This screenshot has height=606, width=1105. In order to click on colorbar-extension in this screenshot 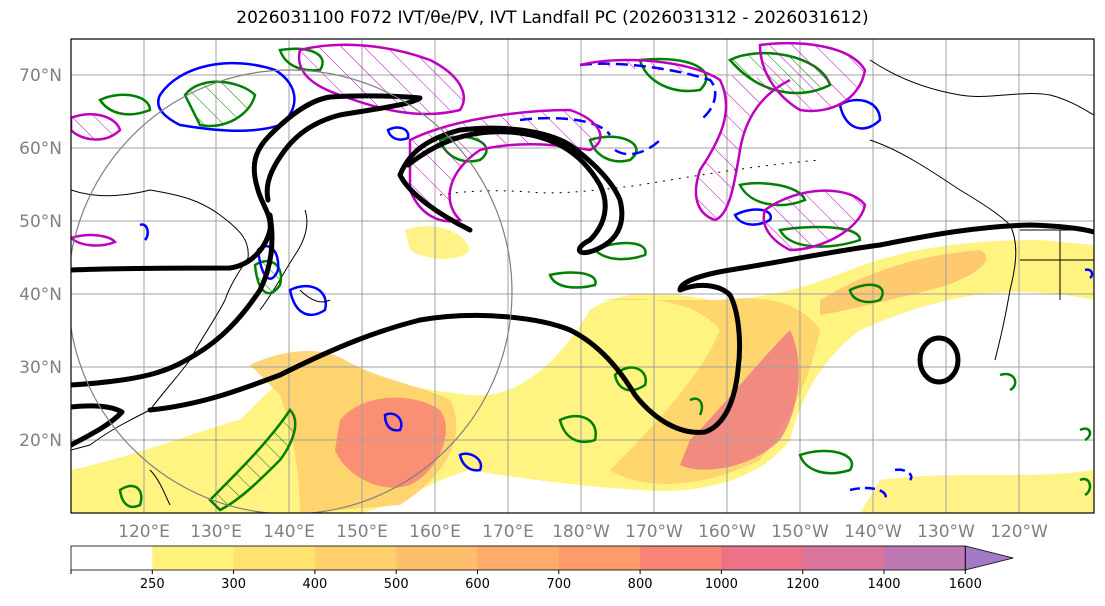, I will do `click(989, 558)`.